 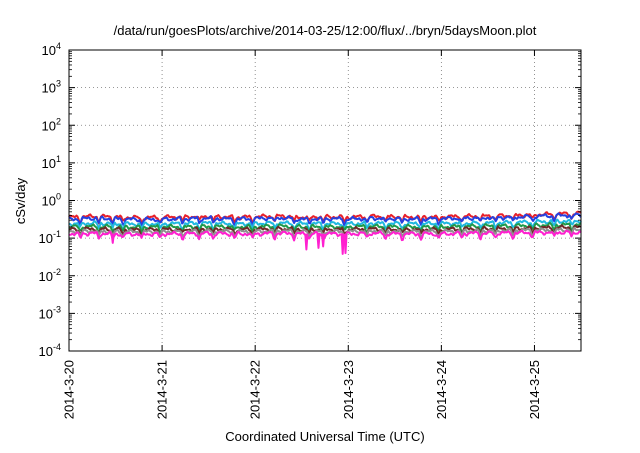 I want to click on x-tick-label: 2014-3-23, so click(x=348, y=389).